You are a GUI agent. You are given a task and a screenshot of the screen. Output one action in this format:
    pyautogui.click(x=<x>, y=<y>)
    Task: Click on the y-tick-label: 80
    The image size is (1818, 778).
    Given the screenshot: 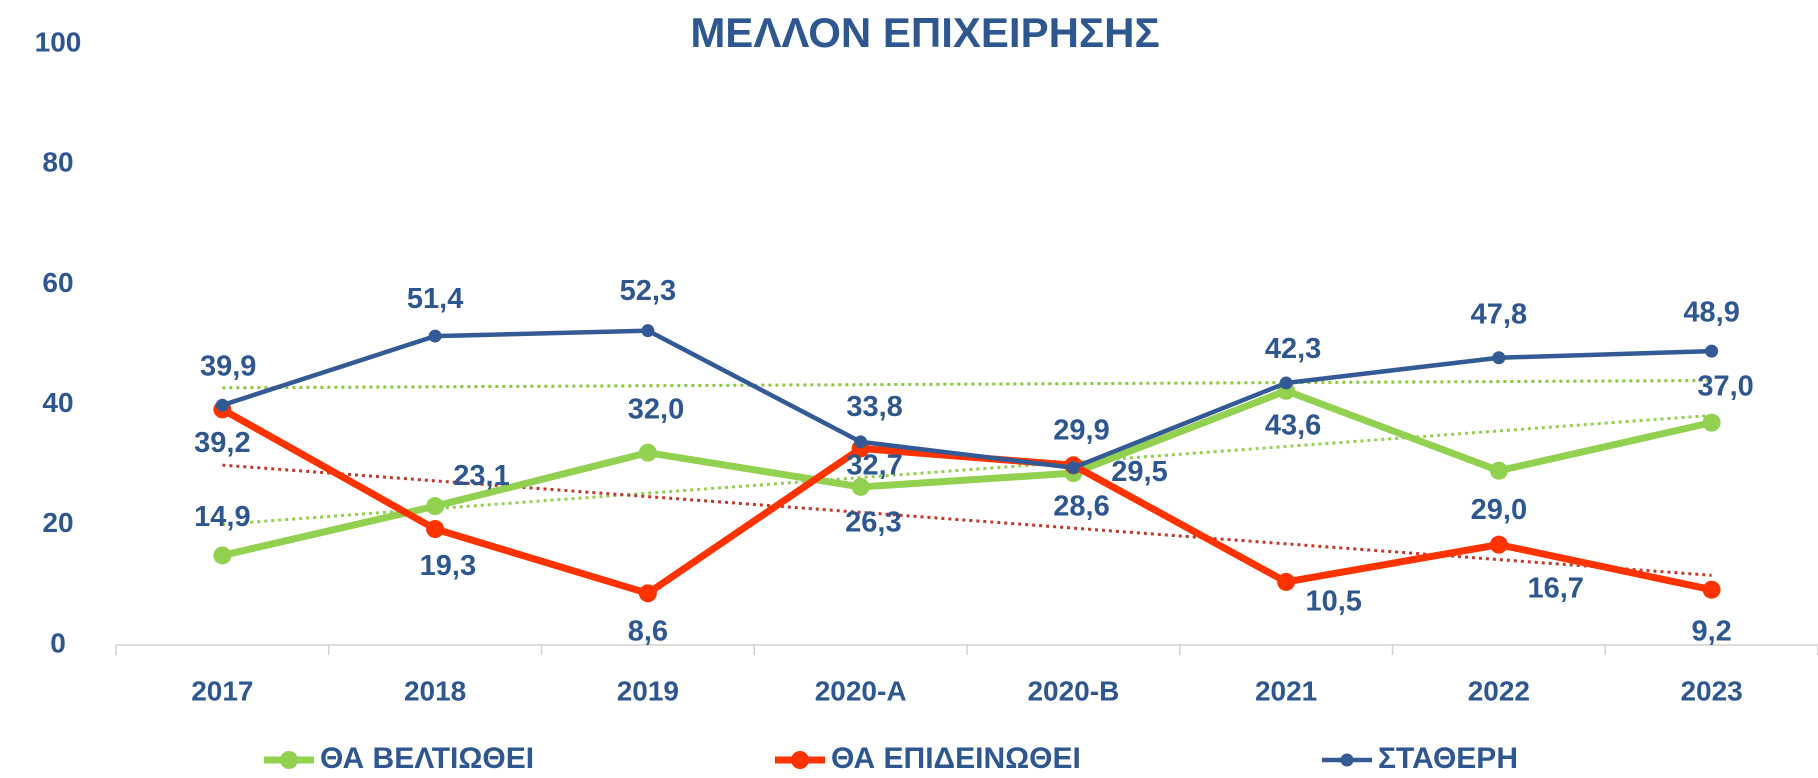 What is the action you would take?
    pyautogui.click(x=57, y=162)
    